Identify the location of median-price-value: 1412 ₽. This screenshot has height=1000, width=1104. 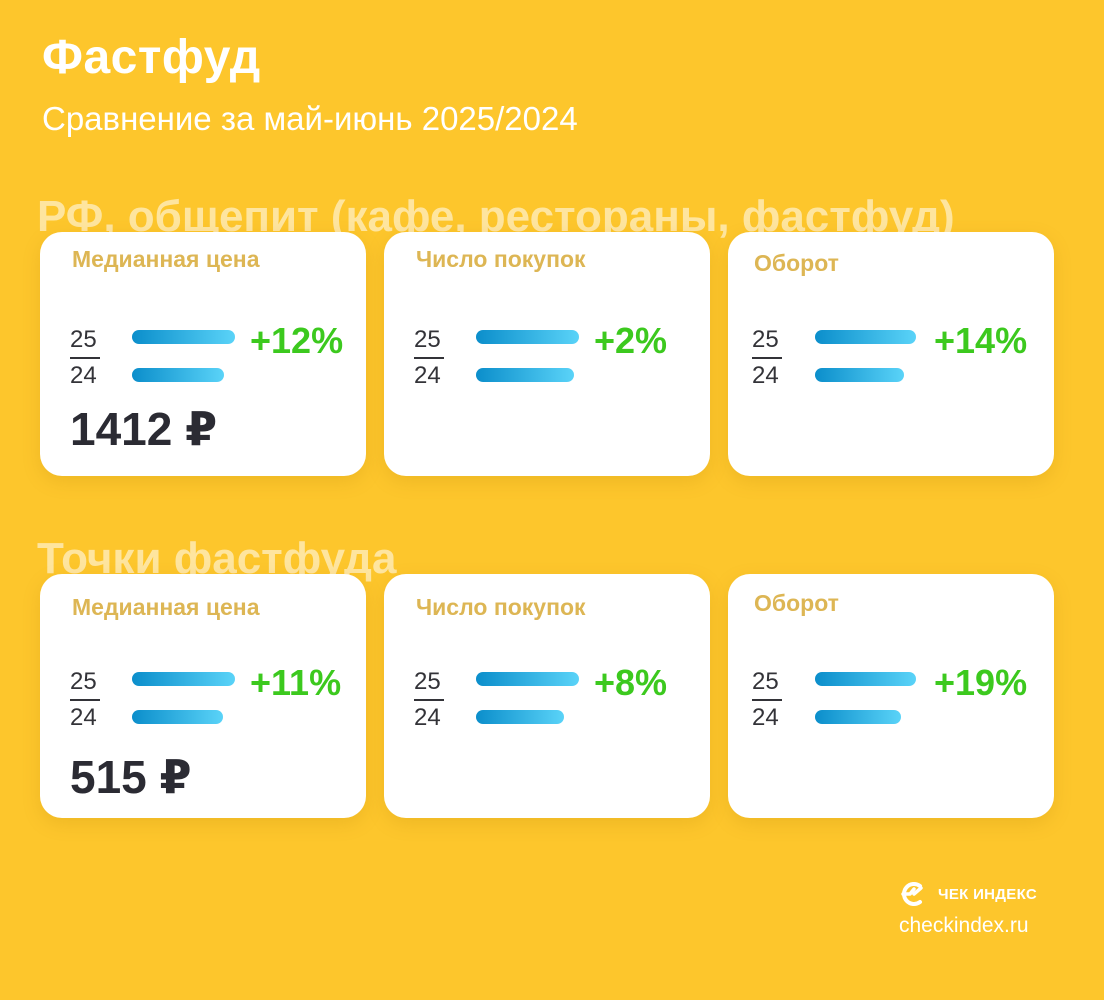
(144, 429).